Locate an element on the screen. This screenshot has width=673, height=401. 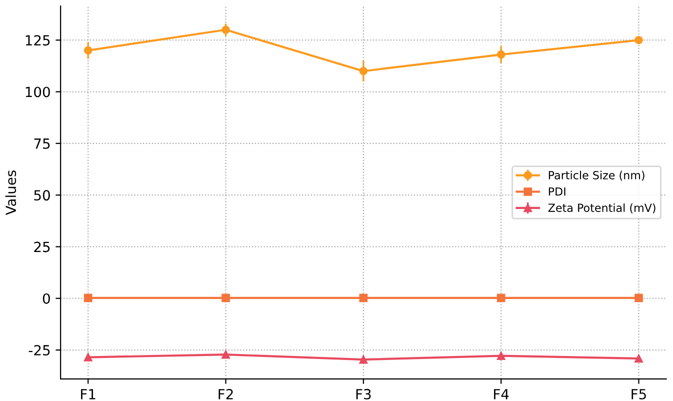
y-tick-label: 100 is located at coordinates (38, 92).